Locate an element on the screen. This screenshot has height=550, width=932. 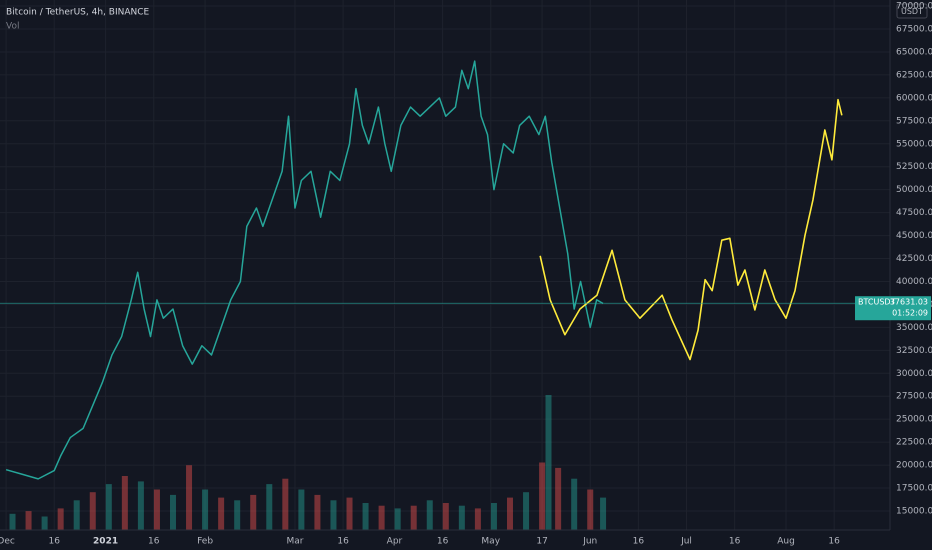
y-tick-label: 25000.00 is located at coordinates (914, 420).